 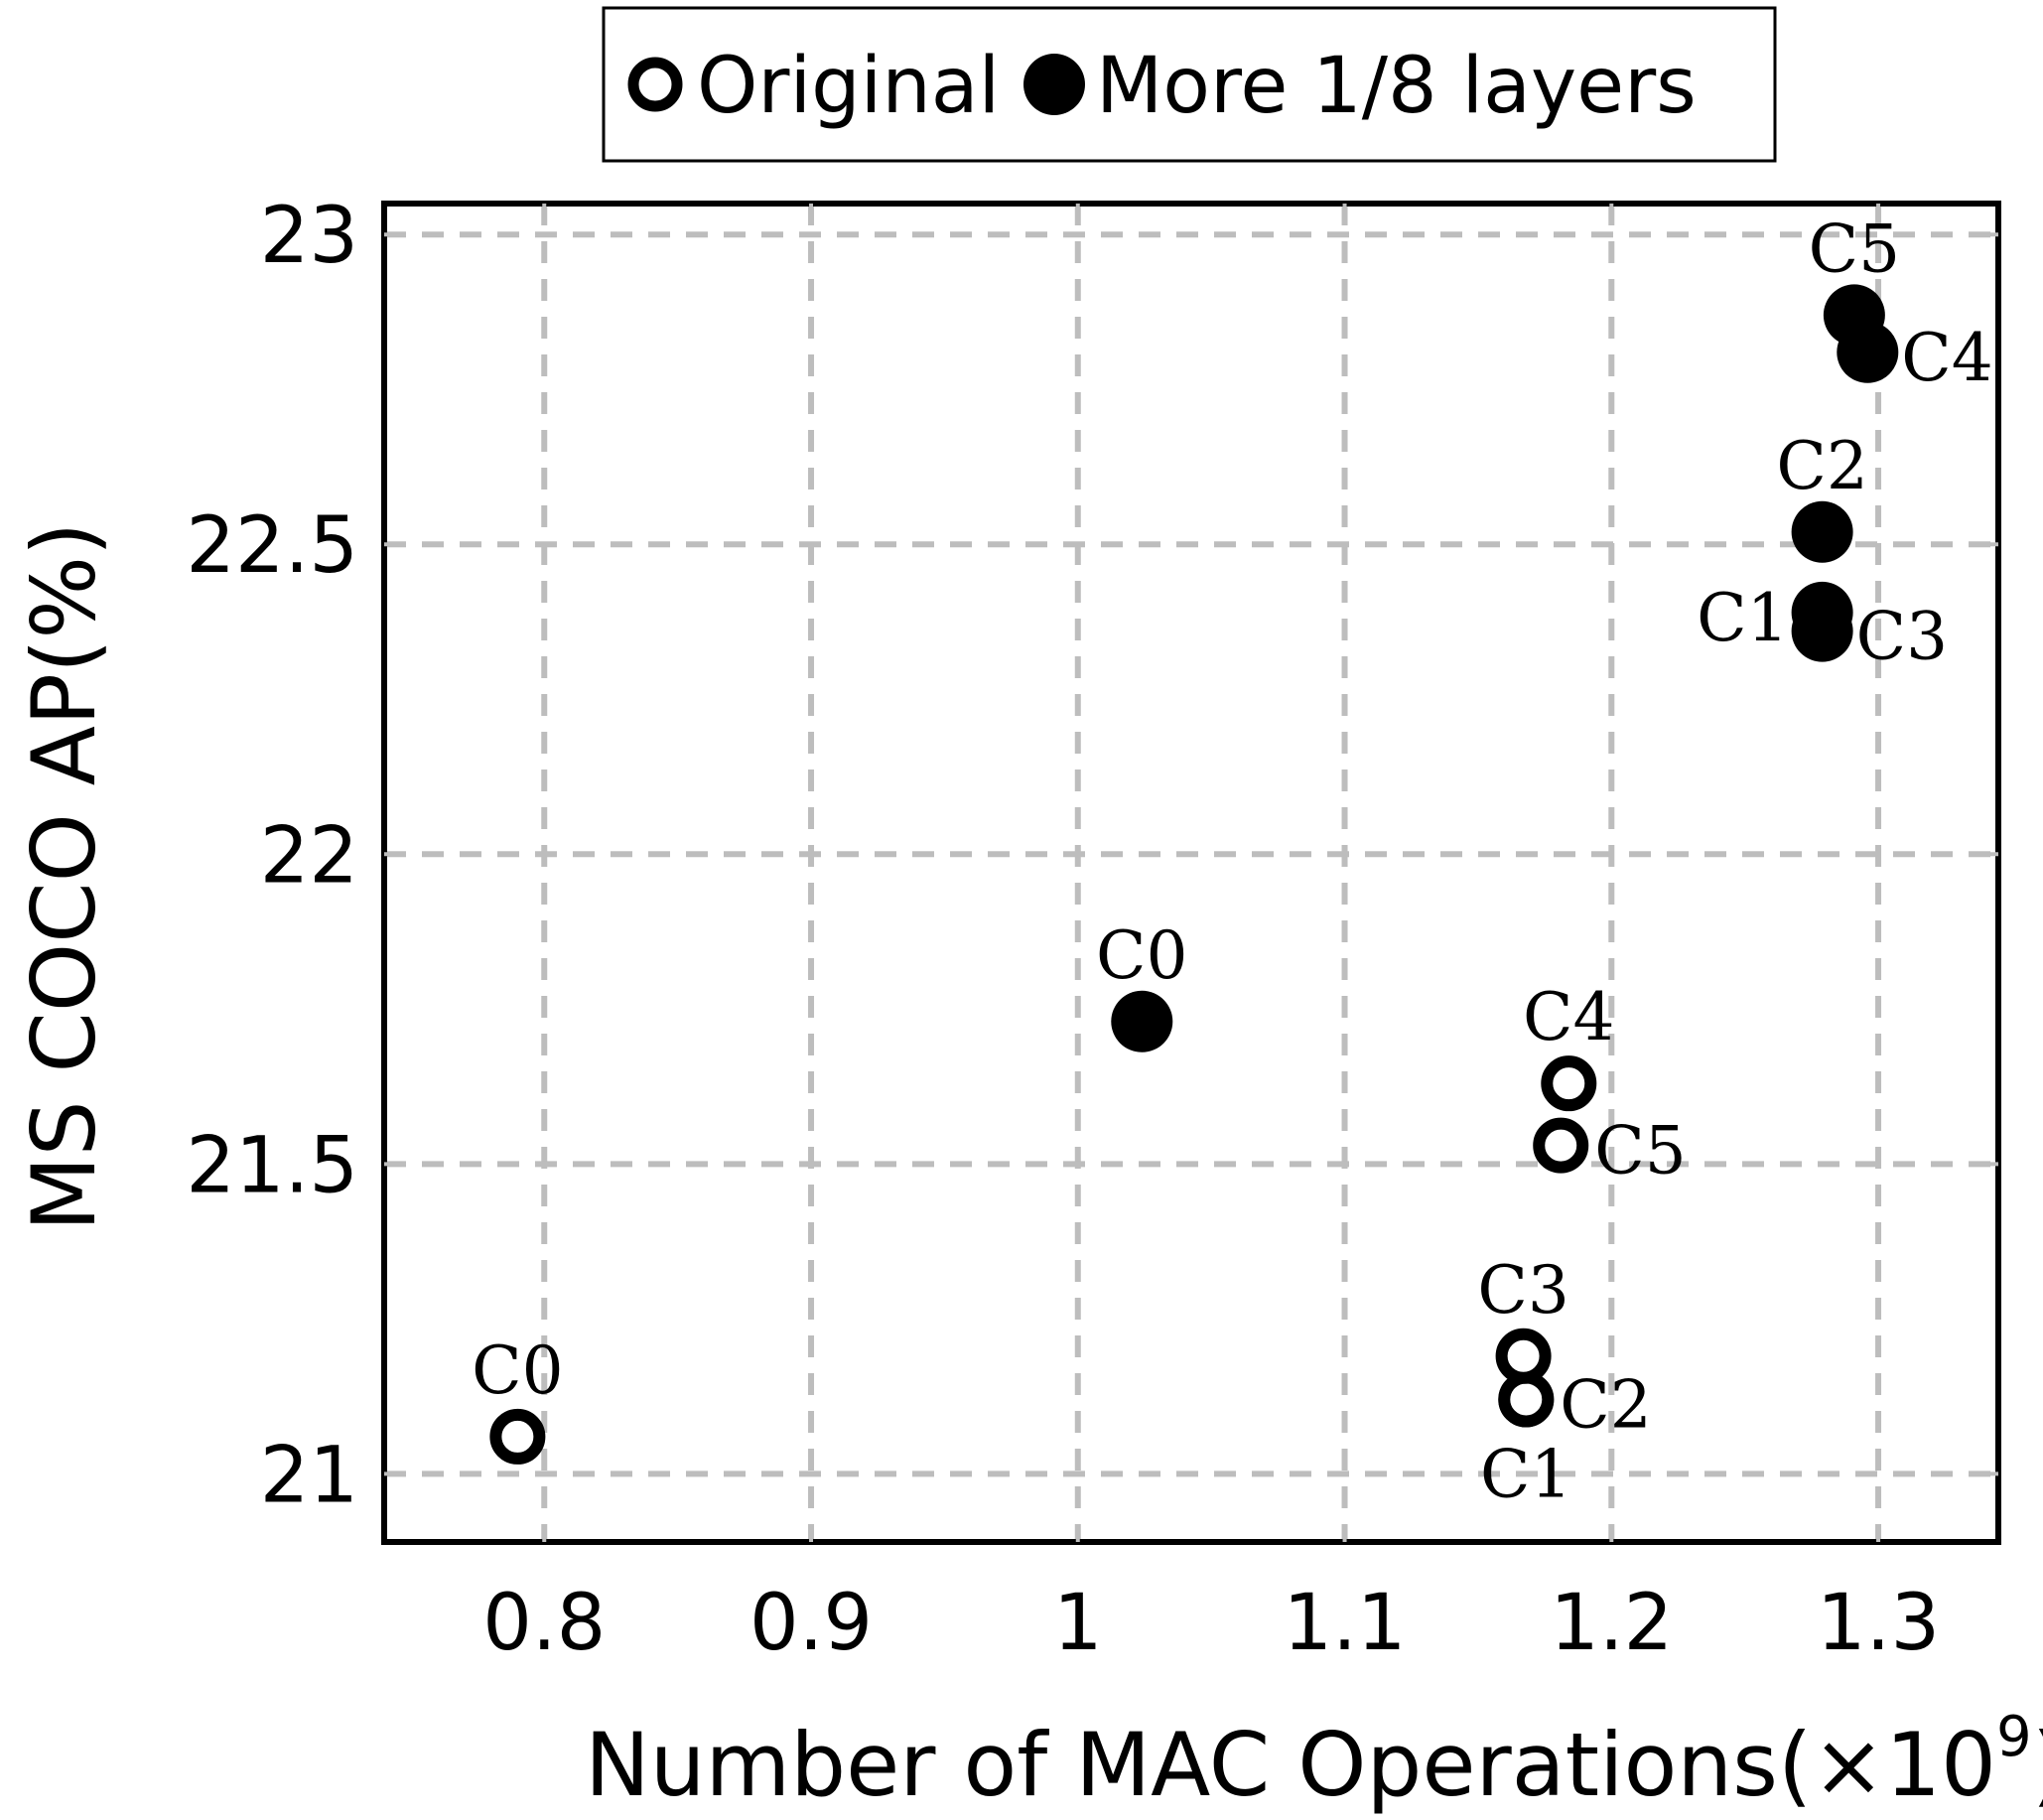 I want to click on y-tick-label: 21, so click(x=309, y=1475).